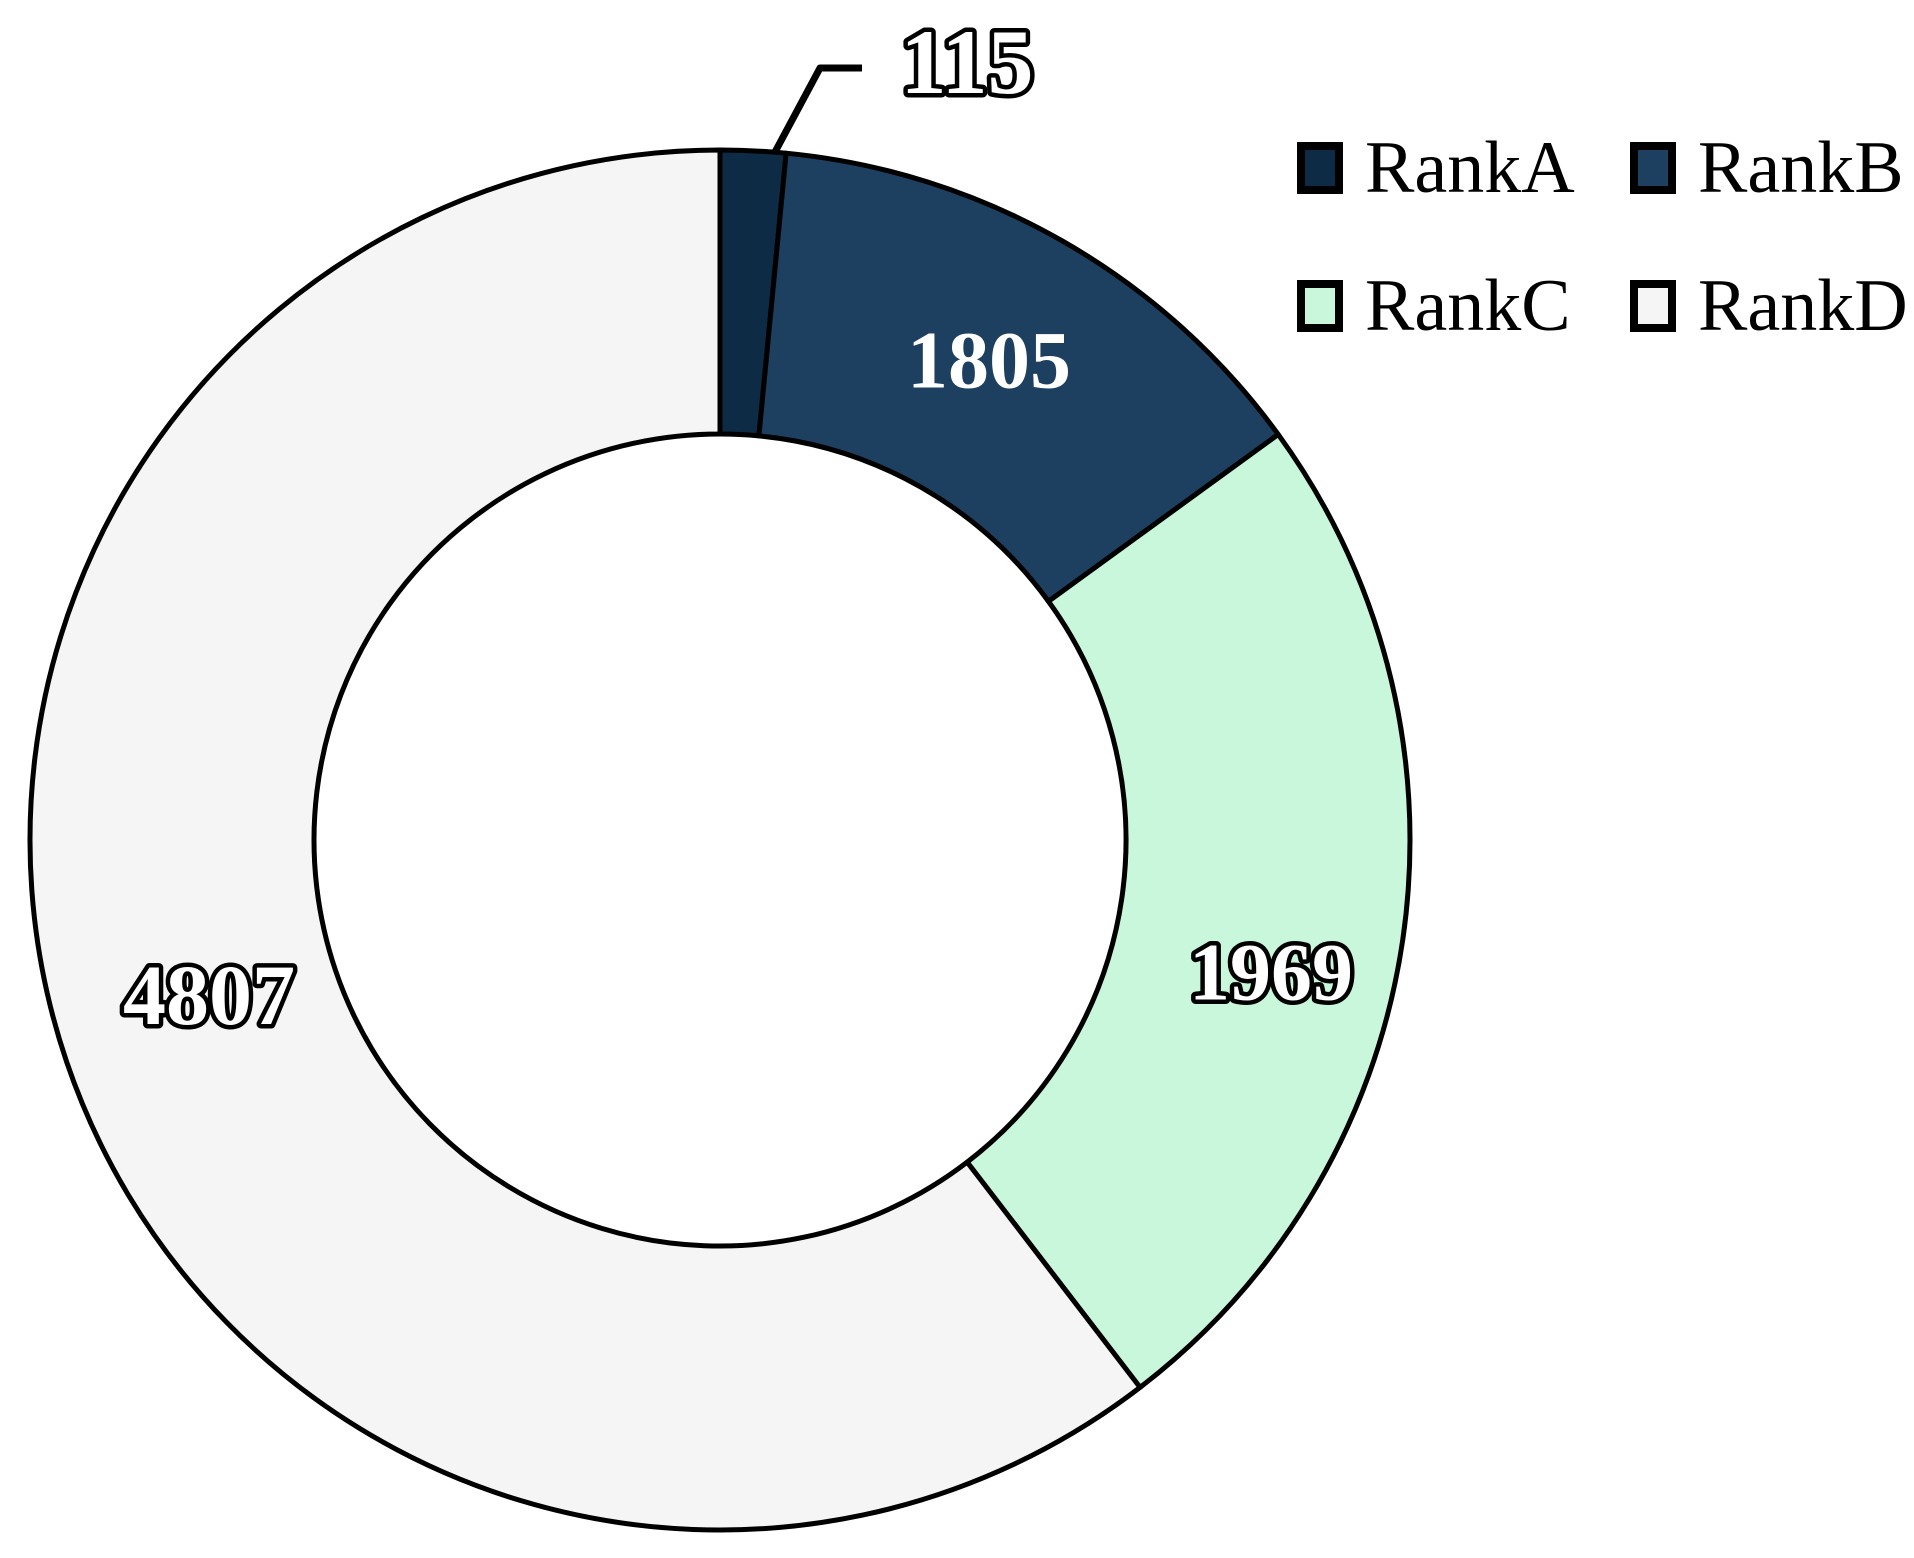  What do you see at coordinates (967, 62) in the screenshot?
I see `value-label-ranka: 115` at bounding box center [967, 62].